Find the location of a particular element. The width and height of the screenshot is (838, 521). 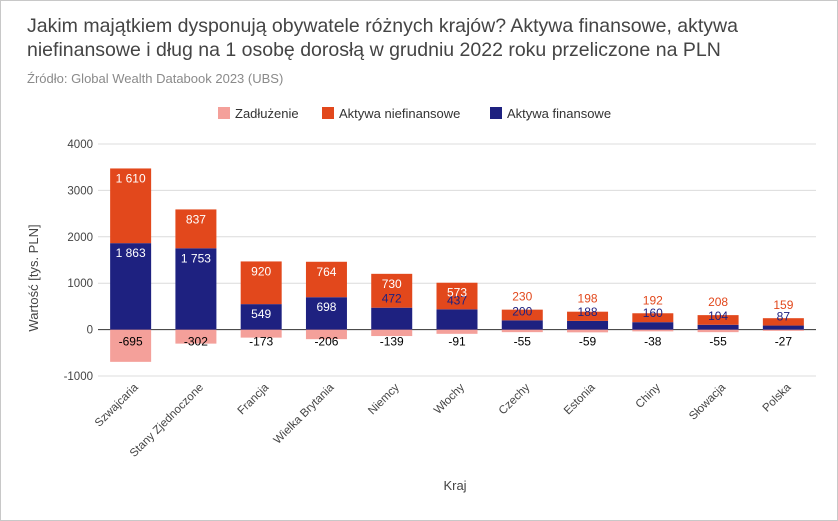

y-tick-label: 2000 is located at coordinates (80, 238).